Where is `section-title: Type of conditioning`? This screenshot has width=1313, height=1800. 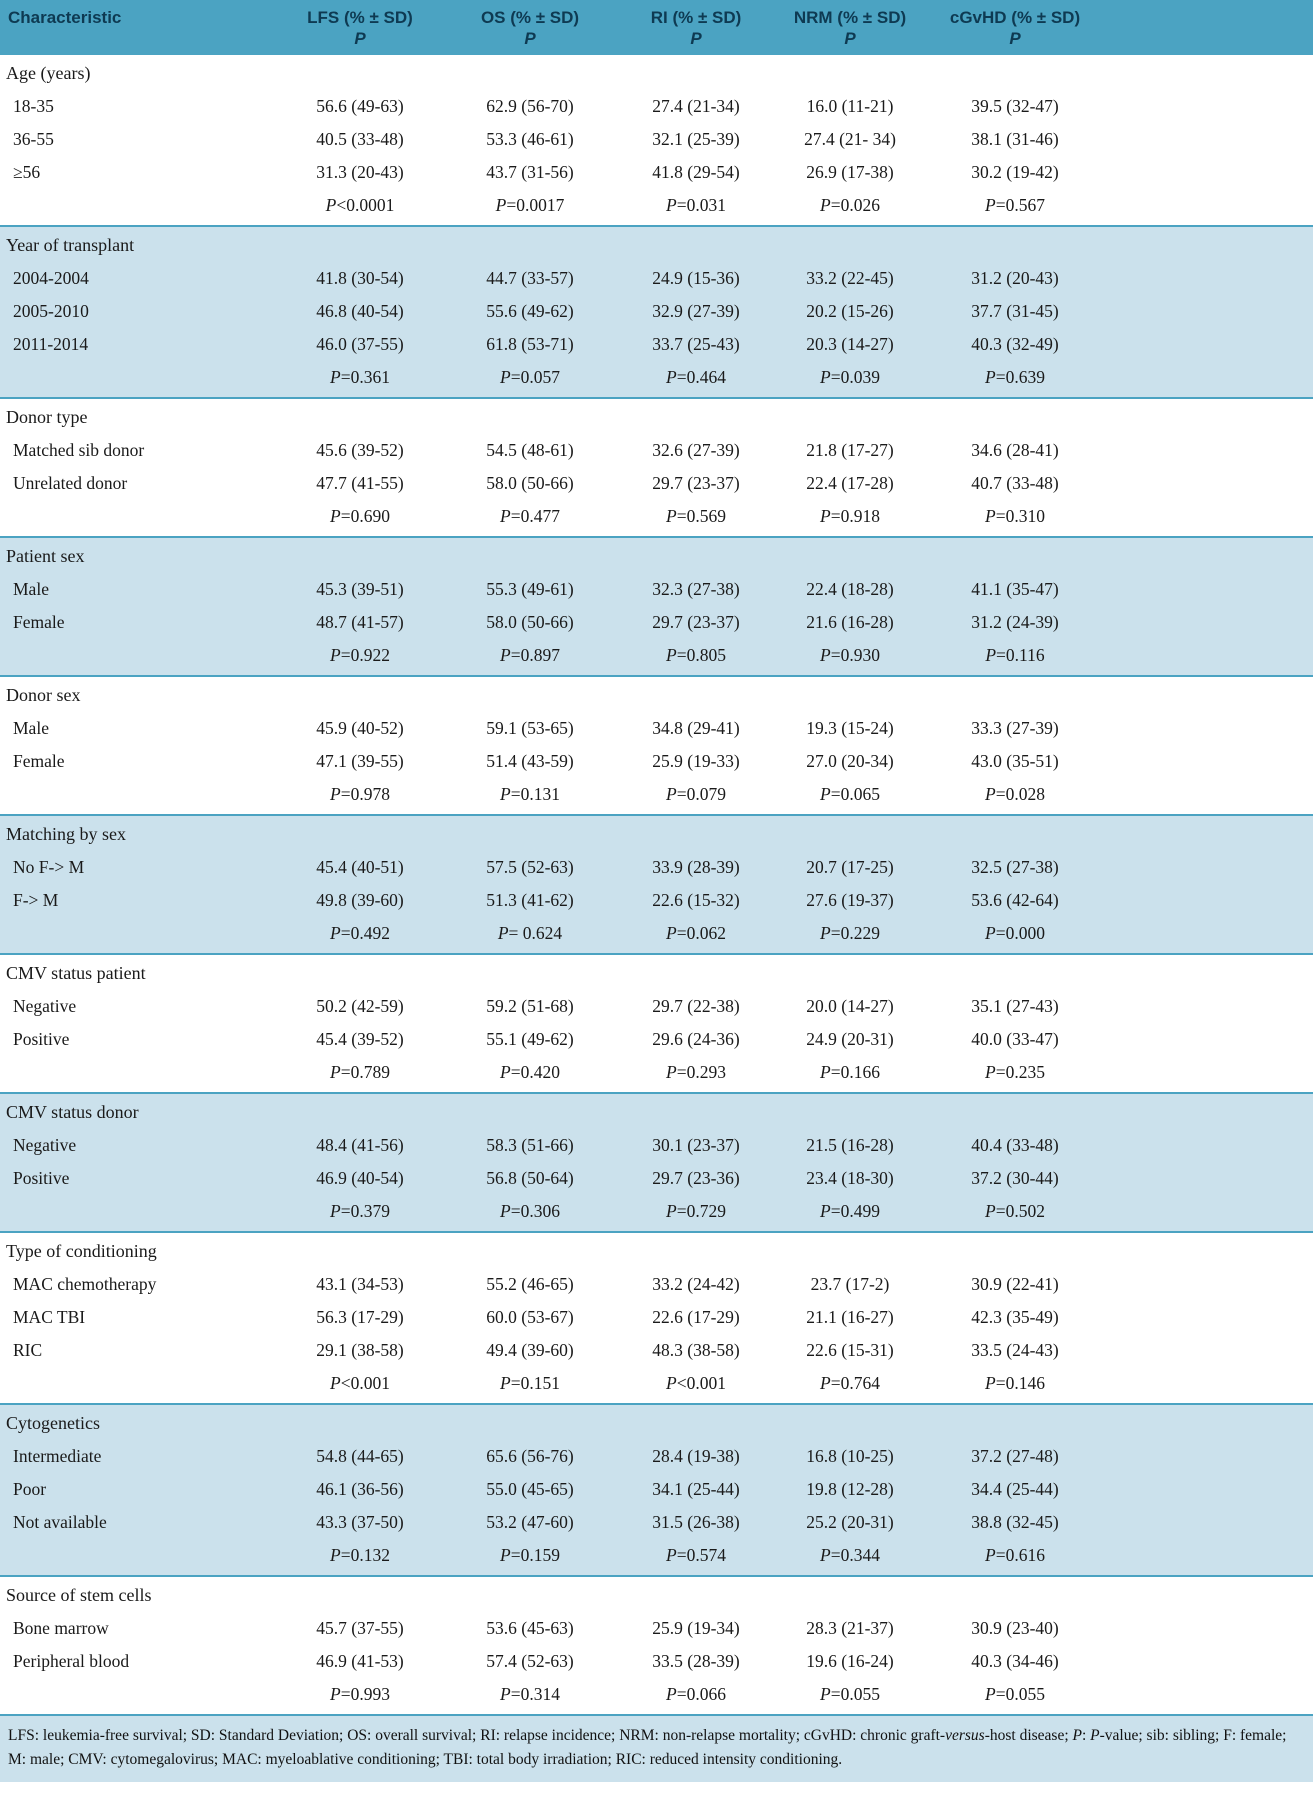
section-title: Type of conditioning is located at coordinates (81, 1251).